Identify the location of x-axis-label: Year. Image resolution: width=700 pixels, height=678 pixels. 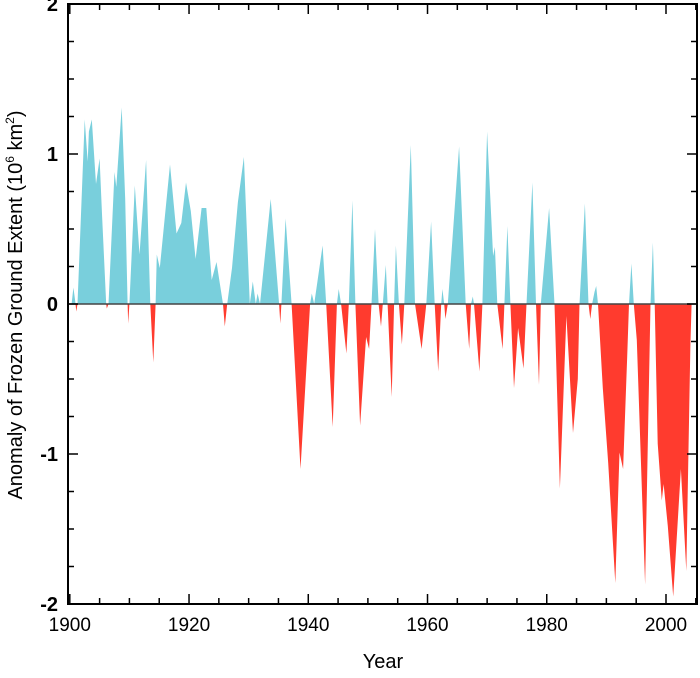
(383, 662).